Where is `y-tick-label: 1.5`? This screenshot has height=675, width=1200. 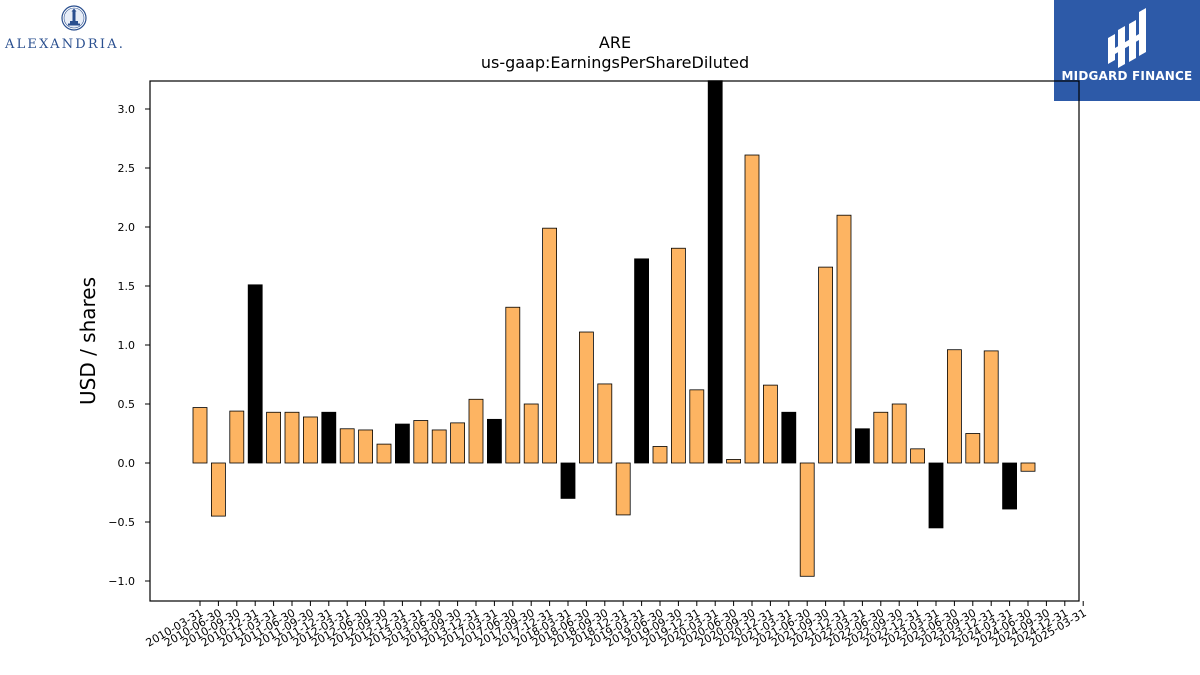 y-tick-label: 1.5 is located at coordinates (127, 286).